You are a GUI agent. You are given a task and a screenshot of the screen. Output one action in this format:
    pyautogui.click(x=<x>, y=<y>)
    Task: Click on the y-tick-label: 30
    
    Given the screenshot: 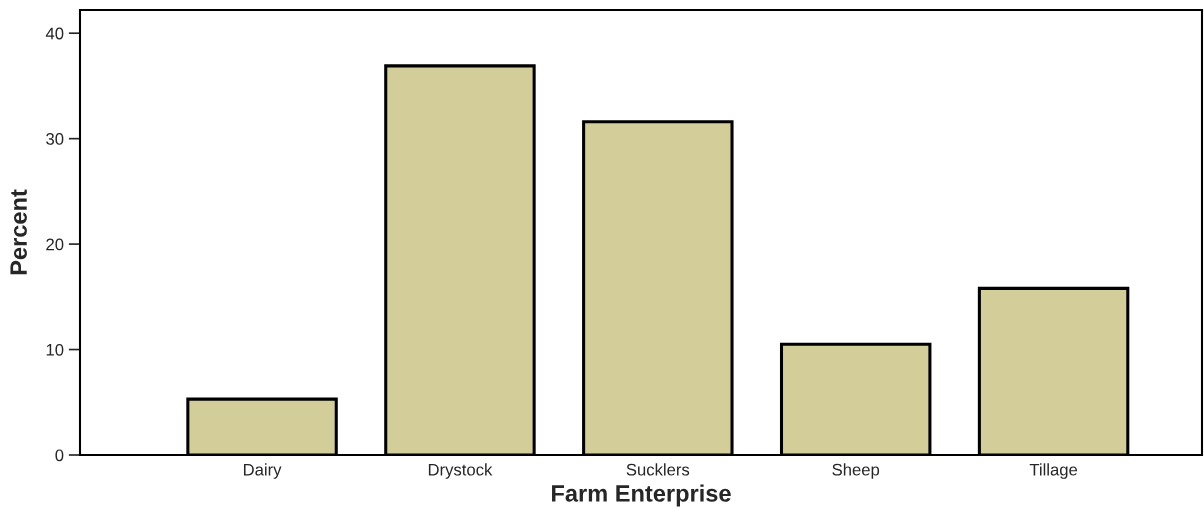 What is the action you would take?
    pyautogui.click(x=55, y=139)
    